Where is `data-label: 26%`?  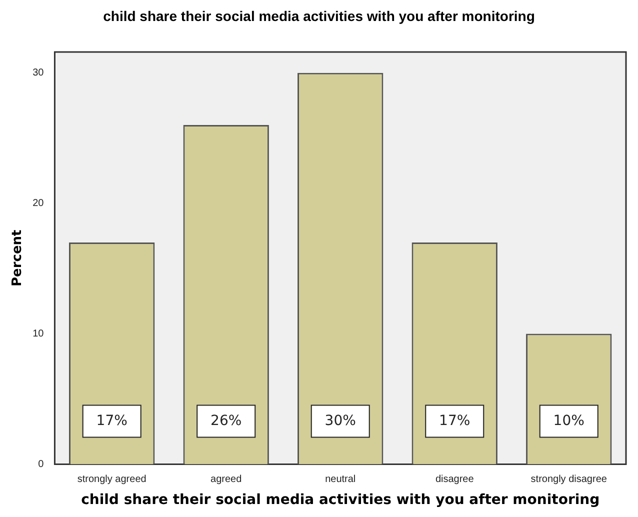
data-label: 26% is located at coordinates (226, 420).